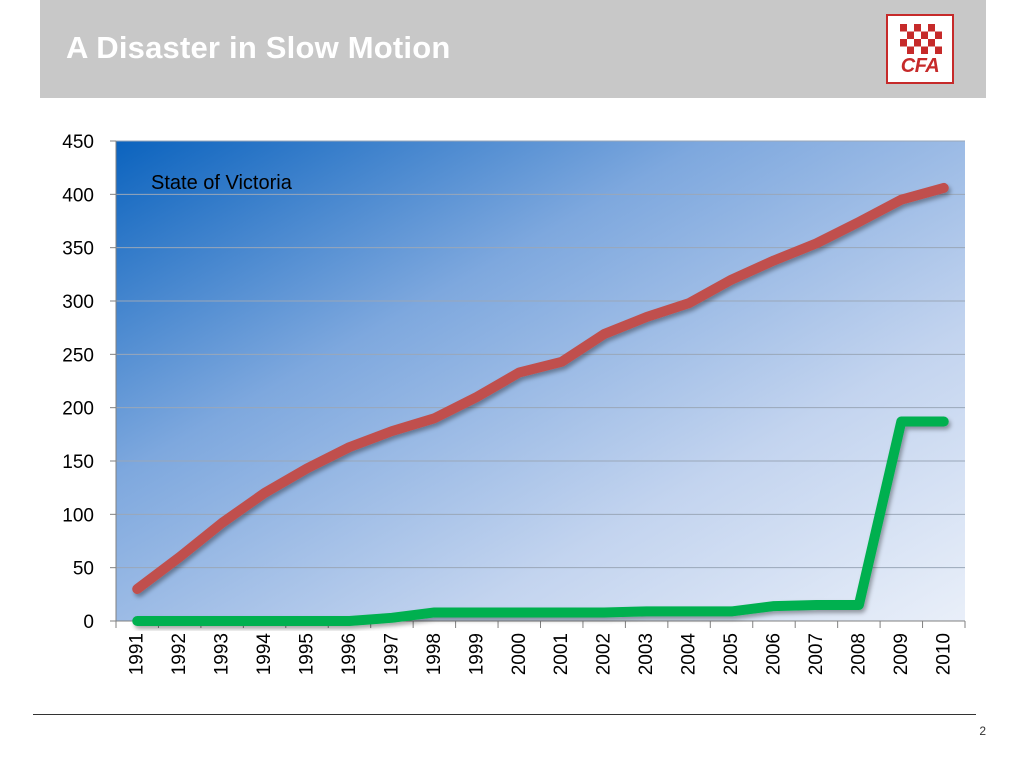 The image size is (1024, 768). I want to click on x-tick-label: 2002, so click(604, 654).